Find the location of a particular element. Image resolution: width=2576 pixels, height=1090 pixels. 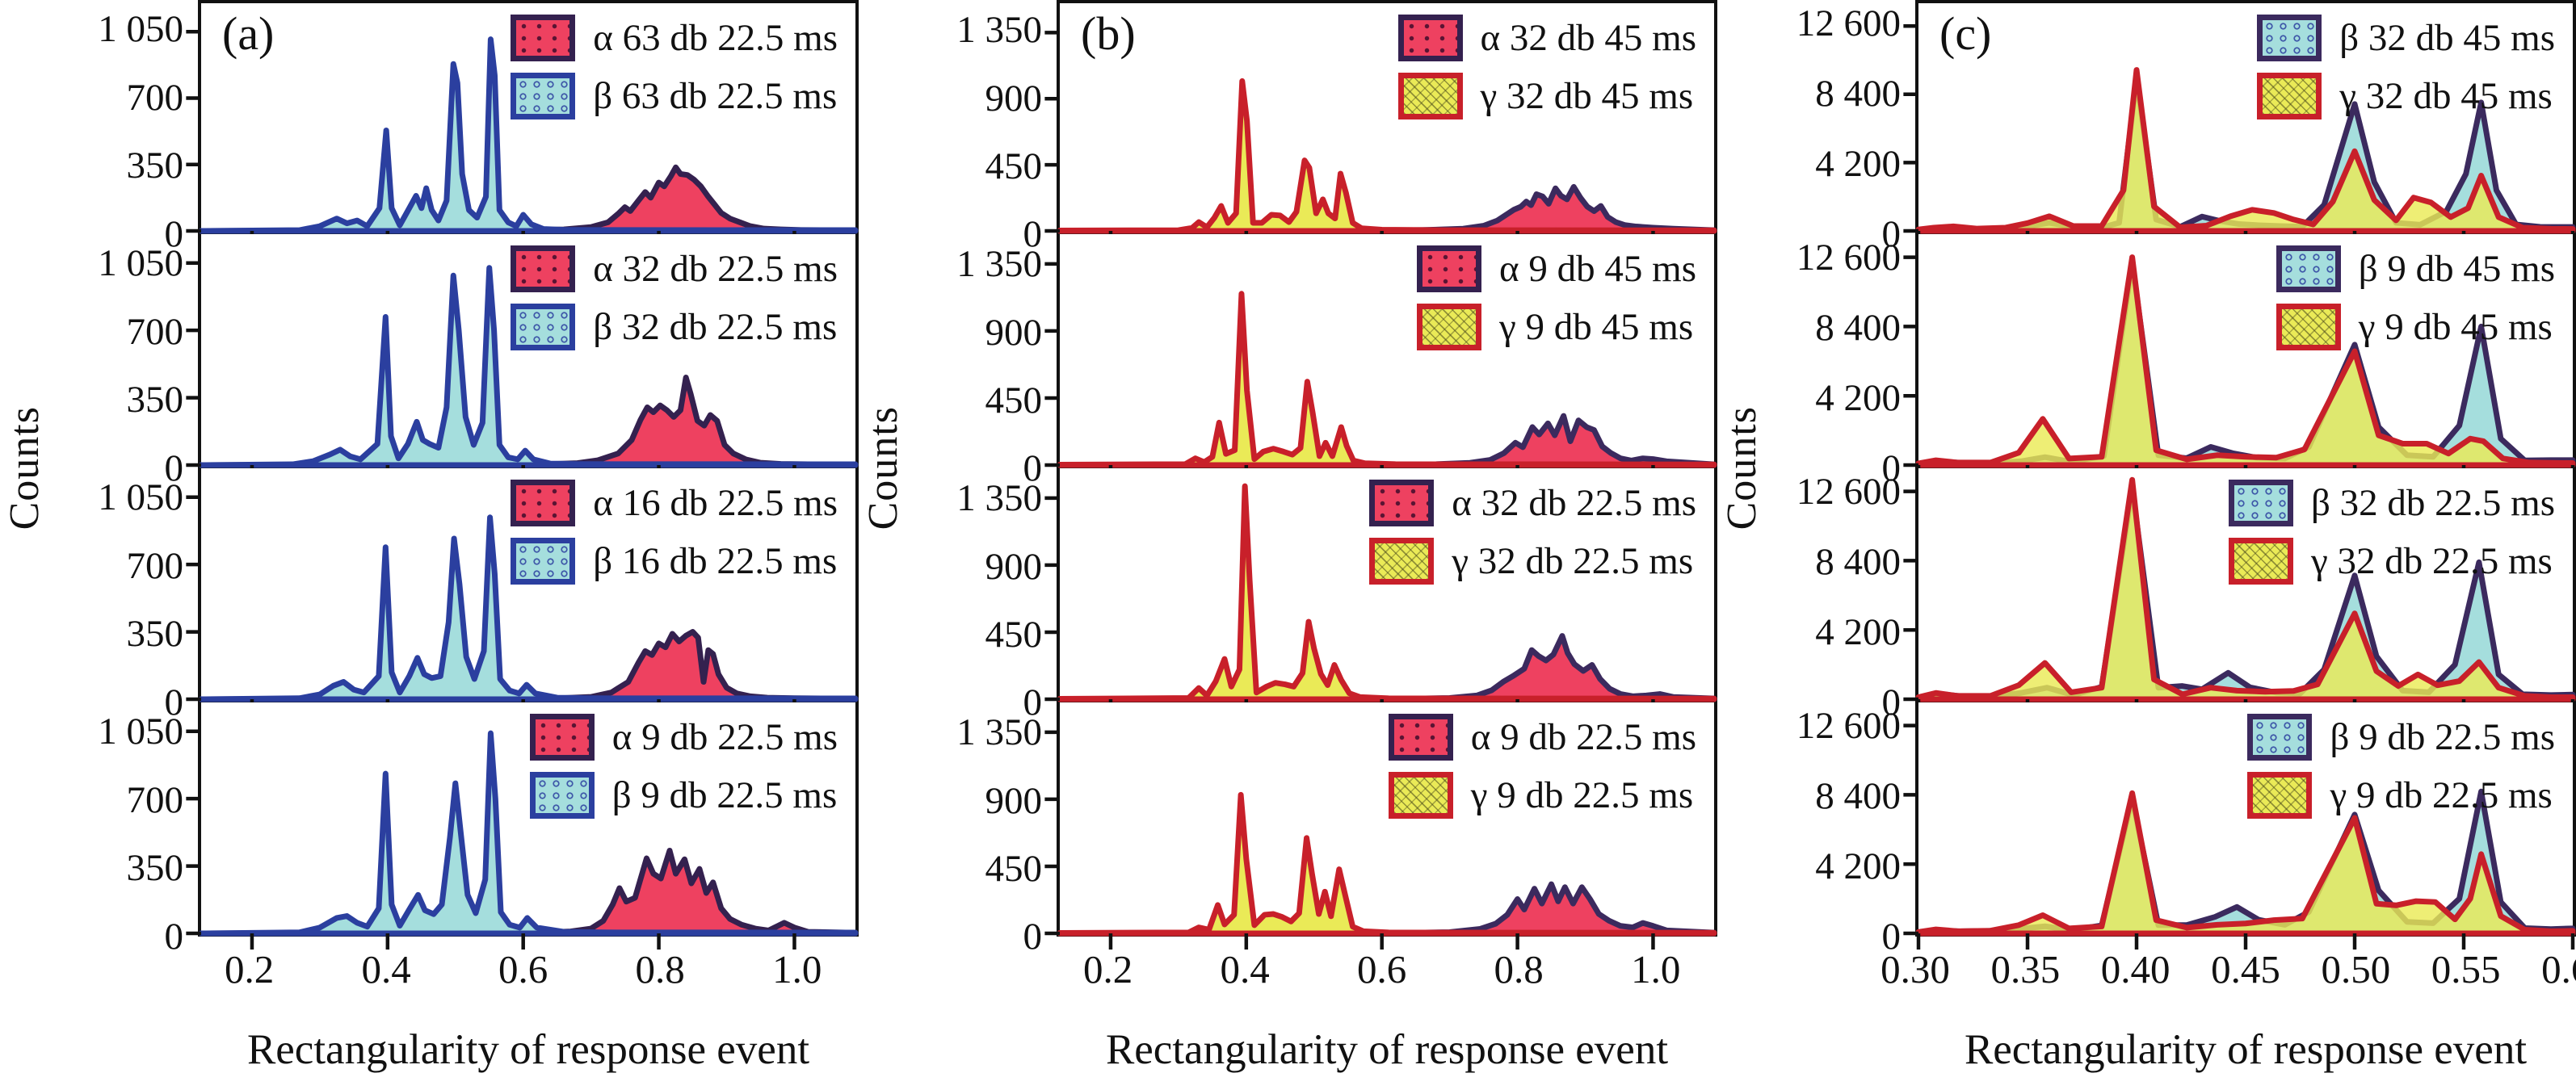

legend-label: α 32 db 45 ms is located at coordinates (1588, 38).